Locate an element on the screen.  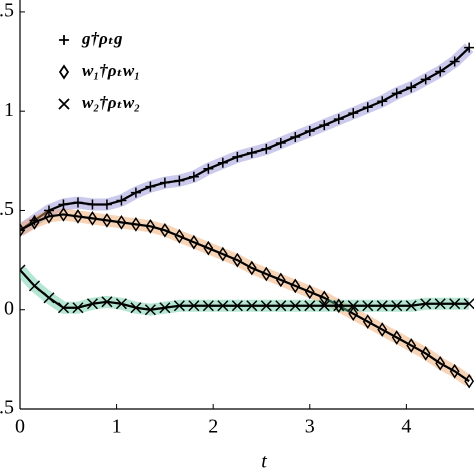
x-tick-label: 2 is located at coordinates (213, 427).